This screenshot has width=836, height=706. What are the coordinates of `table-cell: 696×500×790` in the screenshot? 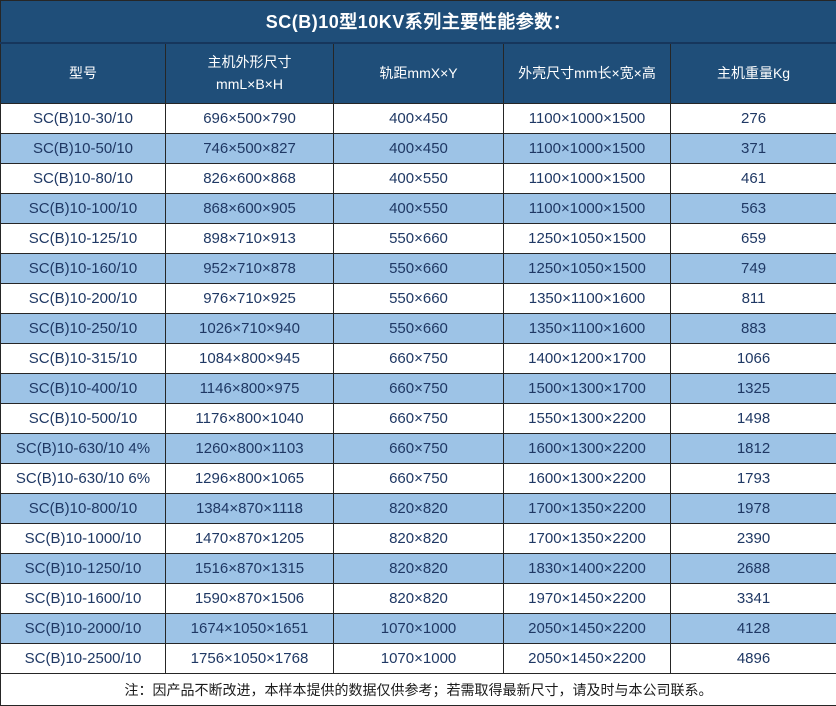 It's located at (250, 119).